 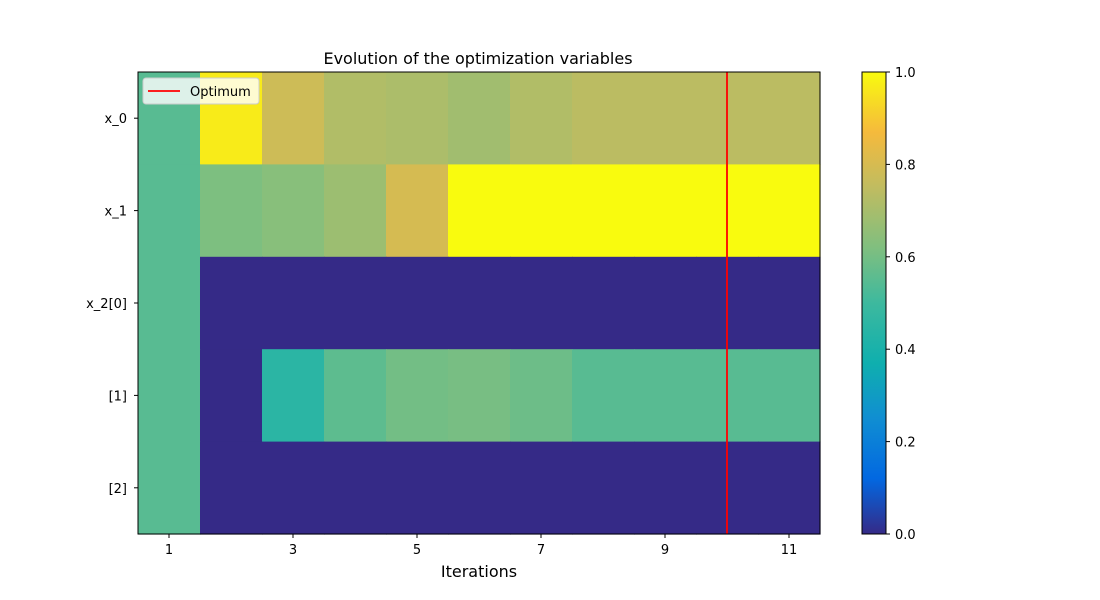 I want to click on x-ticks: 1 3 5 7 9 11, so click(x=481, y=546).